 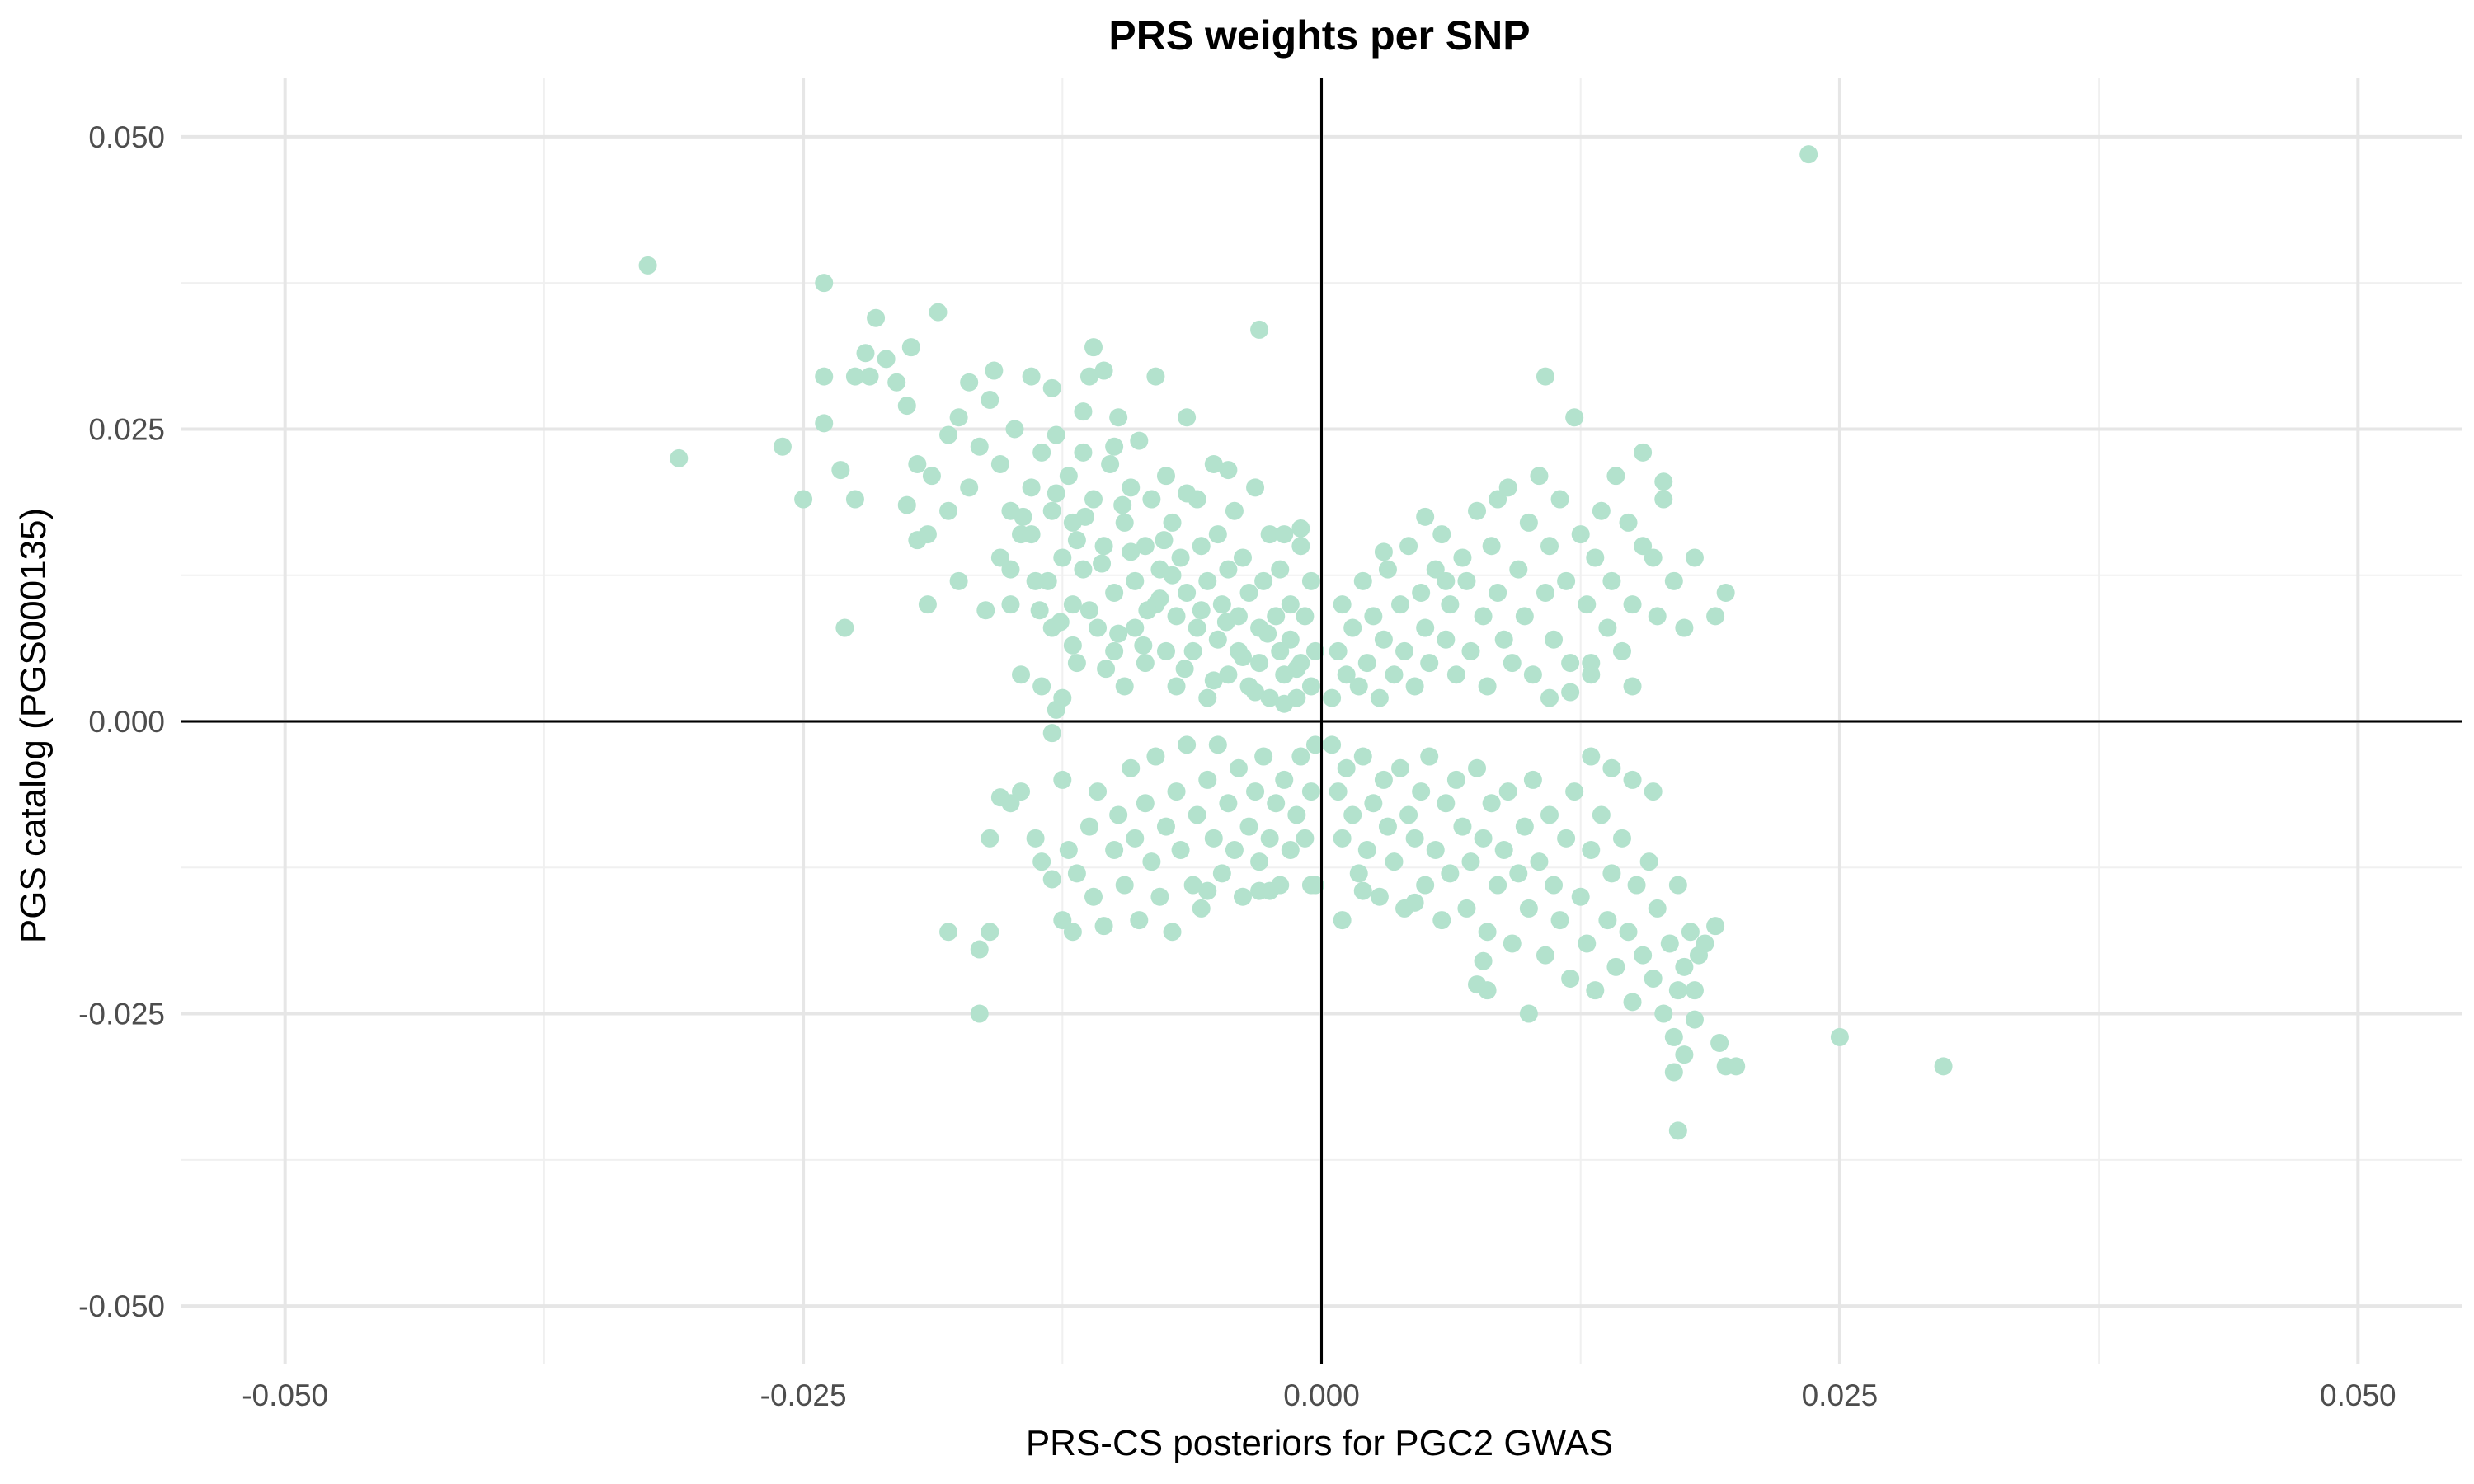 What do you see at coordinates (1319, 1443) in the screenshot?
I see `x-axis-title: PRS-CS posteriors for PGC2 GWAS` at bounding box center [1319, 1443].